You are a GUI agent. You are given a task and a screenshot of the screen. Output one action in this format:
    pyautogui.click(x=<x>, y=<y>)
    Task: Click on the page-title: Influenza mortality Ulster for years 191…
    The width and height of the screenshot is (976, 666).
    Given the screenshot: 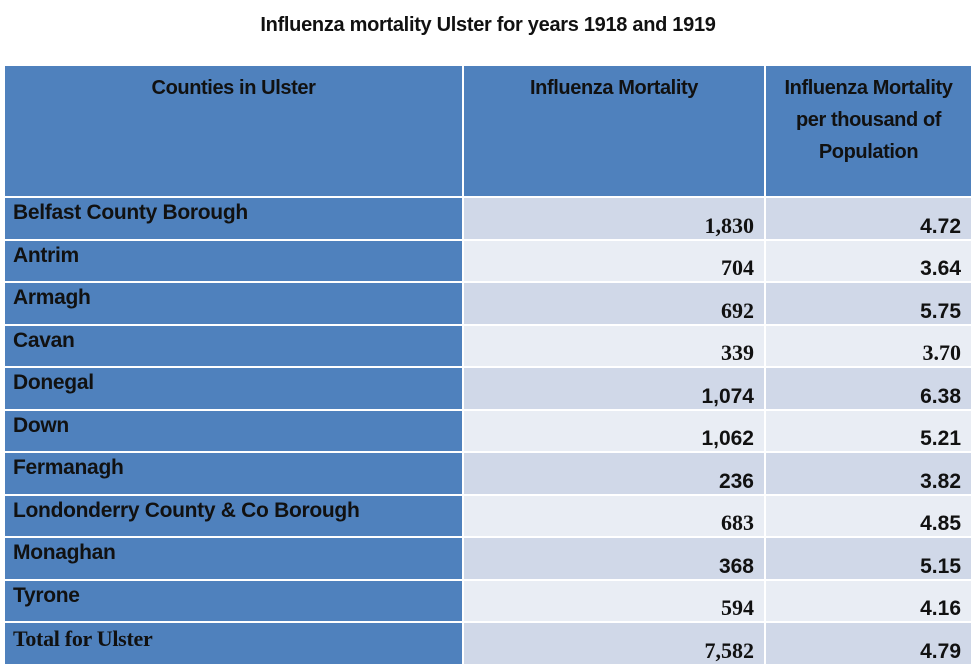 What is the action you would take?
    pyautogui.click(x=488, y=25)
    